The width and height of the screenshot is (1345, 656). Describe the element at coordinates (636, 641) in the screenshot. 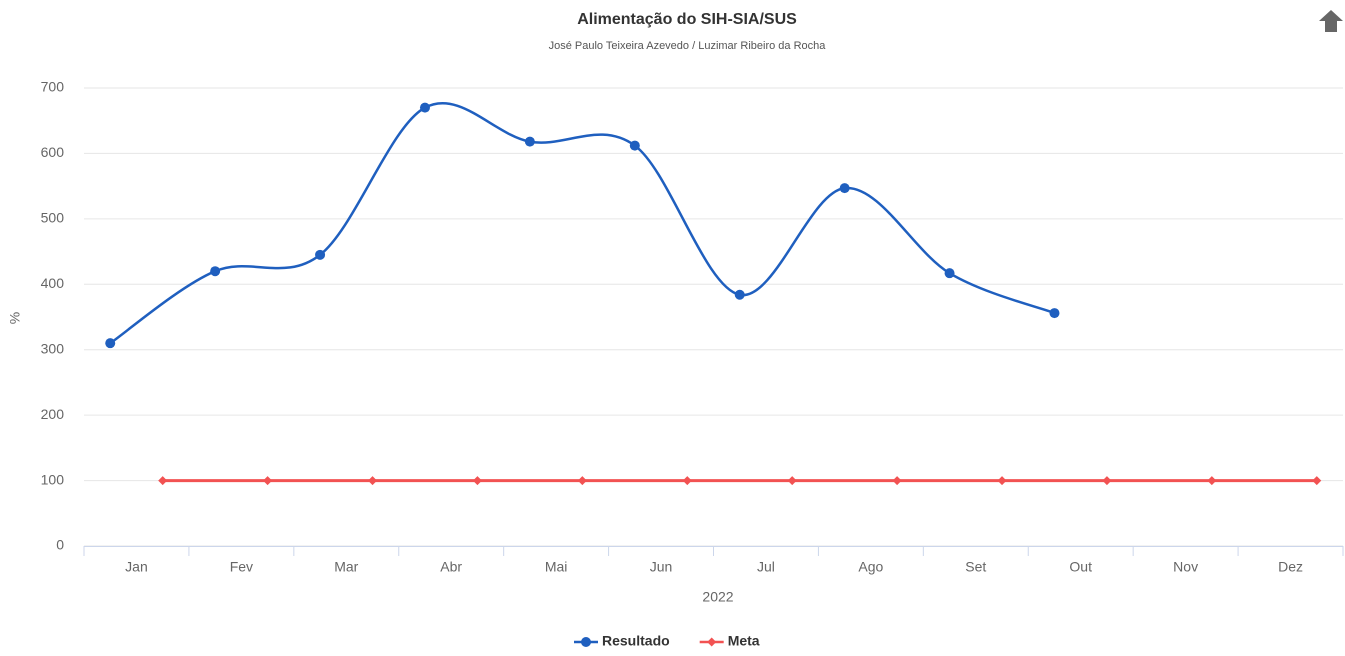

I see `legend-label: Resultado` at that location.